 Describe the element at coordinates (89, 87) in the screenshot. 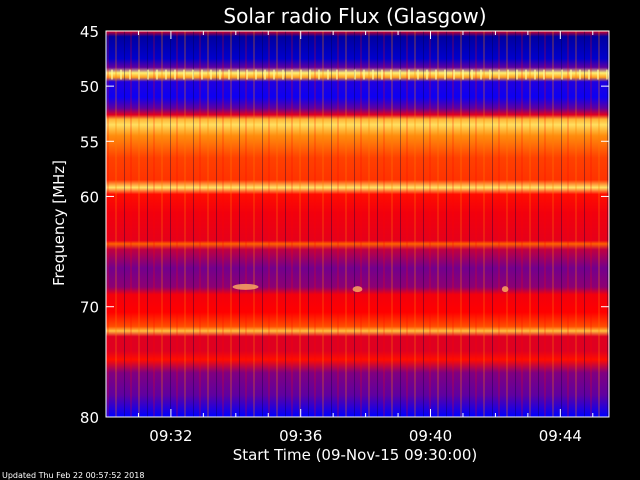

I see `y-tick-label-50: 50` at that location.